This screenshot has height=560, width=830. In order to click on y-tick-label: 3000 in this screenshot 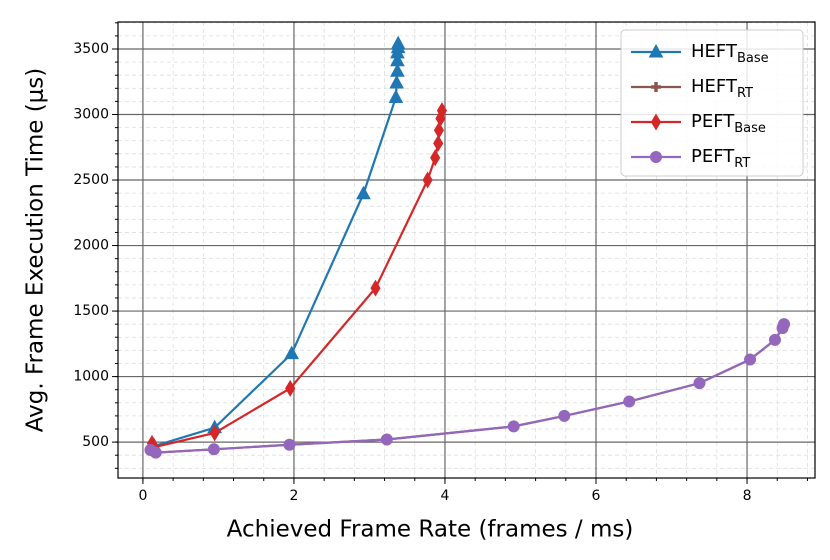, I will do `click(91, 115)`.